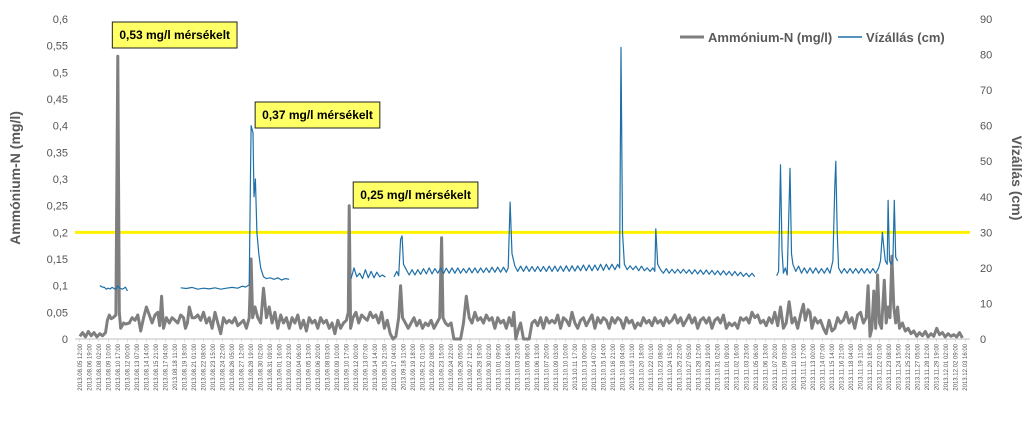  Describe the element at coordinates (690, 366) in the screenshot. I see `x-tick-label: 2013.10.27 05:00` at that location.